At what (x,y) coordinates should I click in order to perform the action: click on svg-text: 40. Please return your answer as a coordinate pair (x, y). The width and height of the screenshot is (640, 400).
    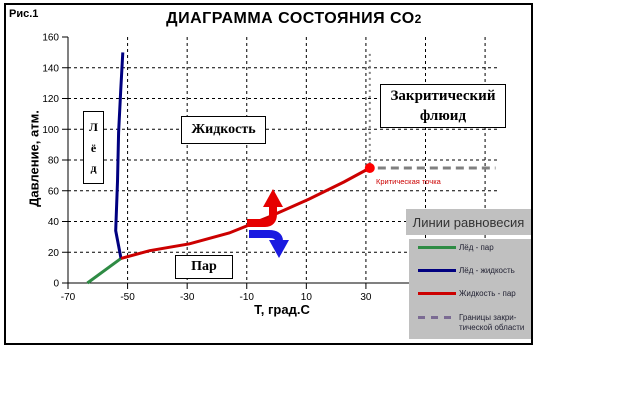
    Looking at the image, I should click on (54, 222).